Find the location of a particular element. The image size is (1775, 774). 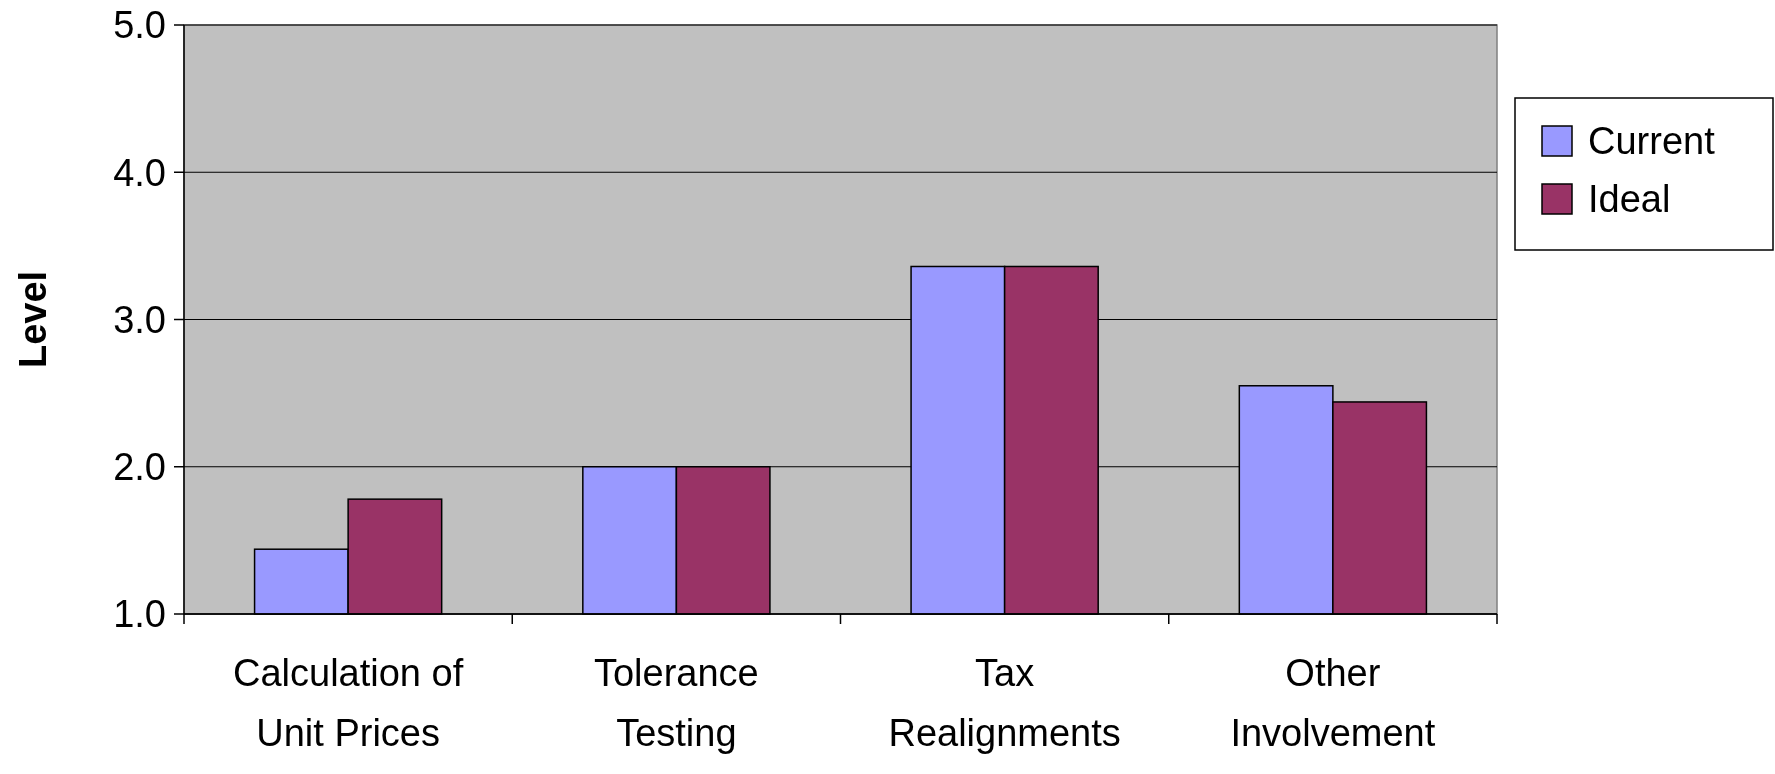

y-tick-label: 3.0 is located at coordinates (139, 319).